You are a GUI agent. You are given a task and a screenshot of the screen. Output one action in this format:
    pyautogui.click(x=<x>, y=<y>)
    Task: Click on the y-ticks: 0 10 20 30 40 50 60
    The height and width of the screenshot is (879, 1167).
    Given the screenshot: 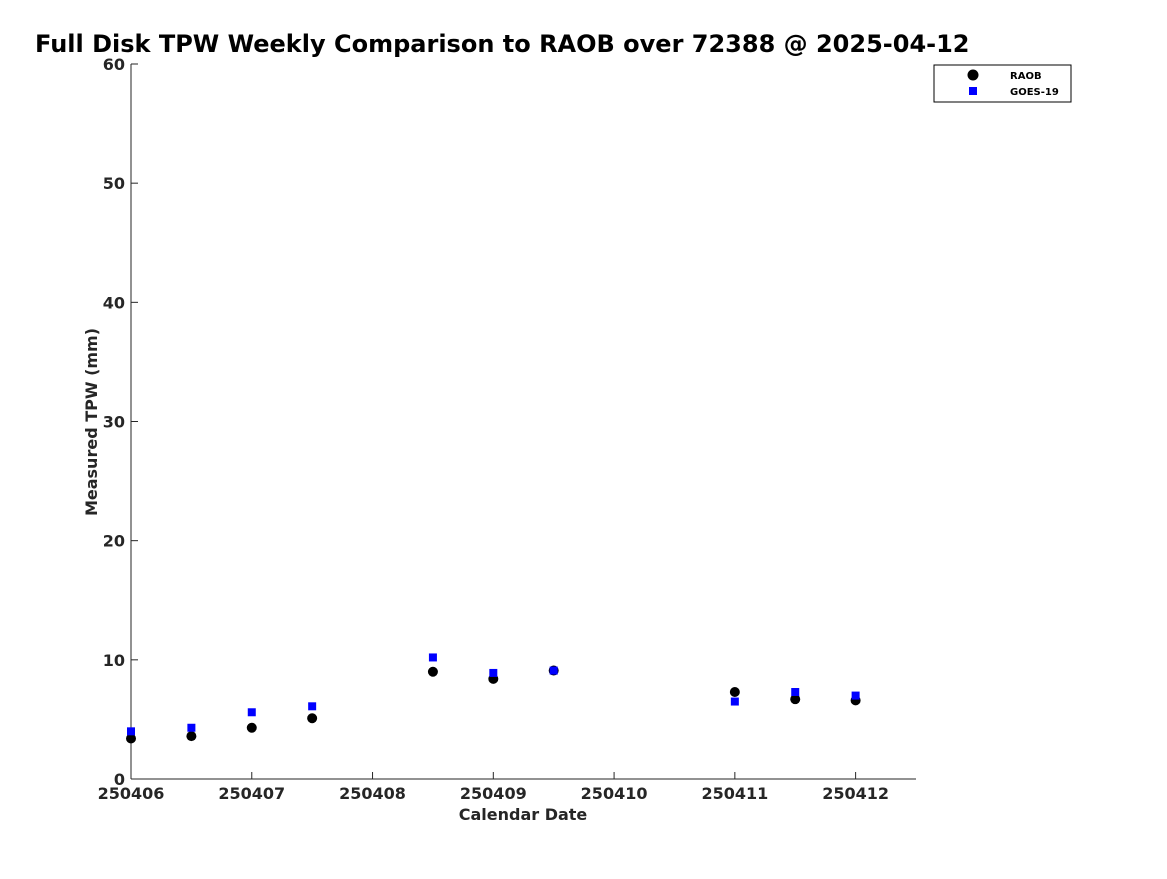 What is the action you would take?
    pyautogui.click(x=120, y=422)
    